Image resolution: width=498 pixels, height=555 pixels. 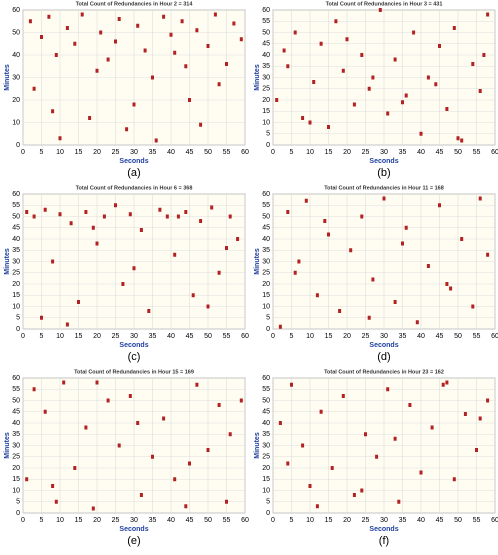 What do you see at coordinates (266, 295) in the screenshot?
I see `y-tick-label: 15` at bounding box center [266, 295].